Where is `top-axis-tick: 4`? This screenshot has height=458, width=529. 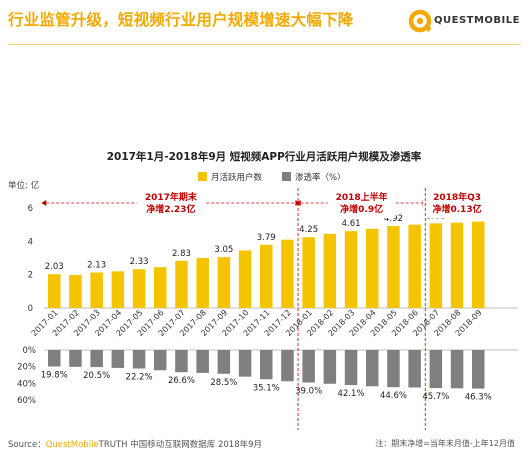
top-axis-tick: 4 is located at coordinates (30, 242).